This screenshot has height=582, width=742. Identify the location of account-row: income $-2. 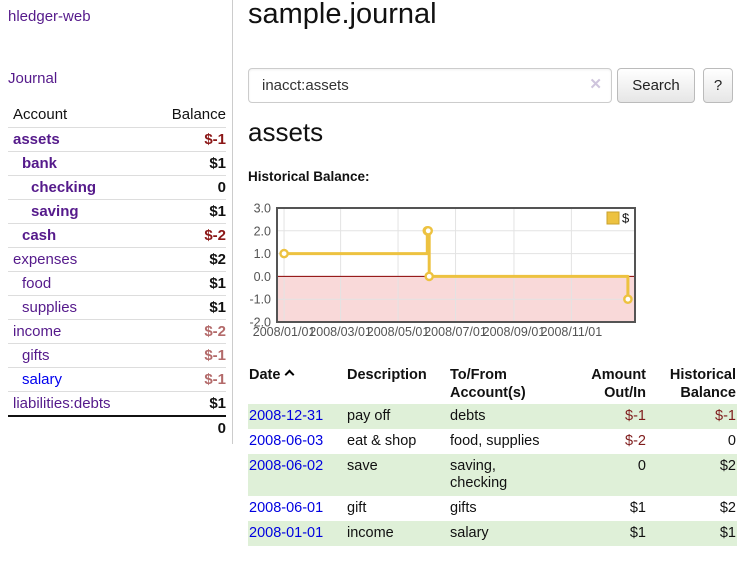
(117, 331).